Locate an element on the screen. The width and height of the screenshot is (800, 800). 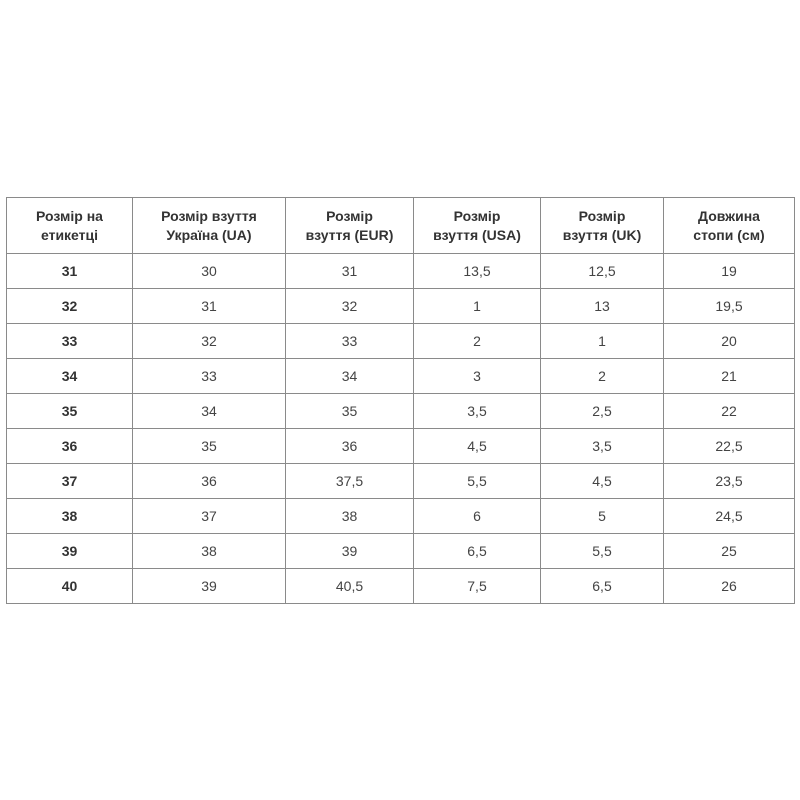
table-row: 36 35 36 4,5 3,5 22,5 is located at coordinates (400, 446).